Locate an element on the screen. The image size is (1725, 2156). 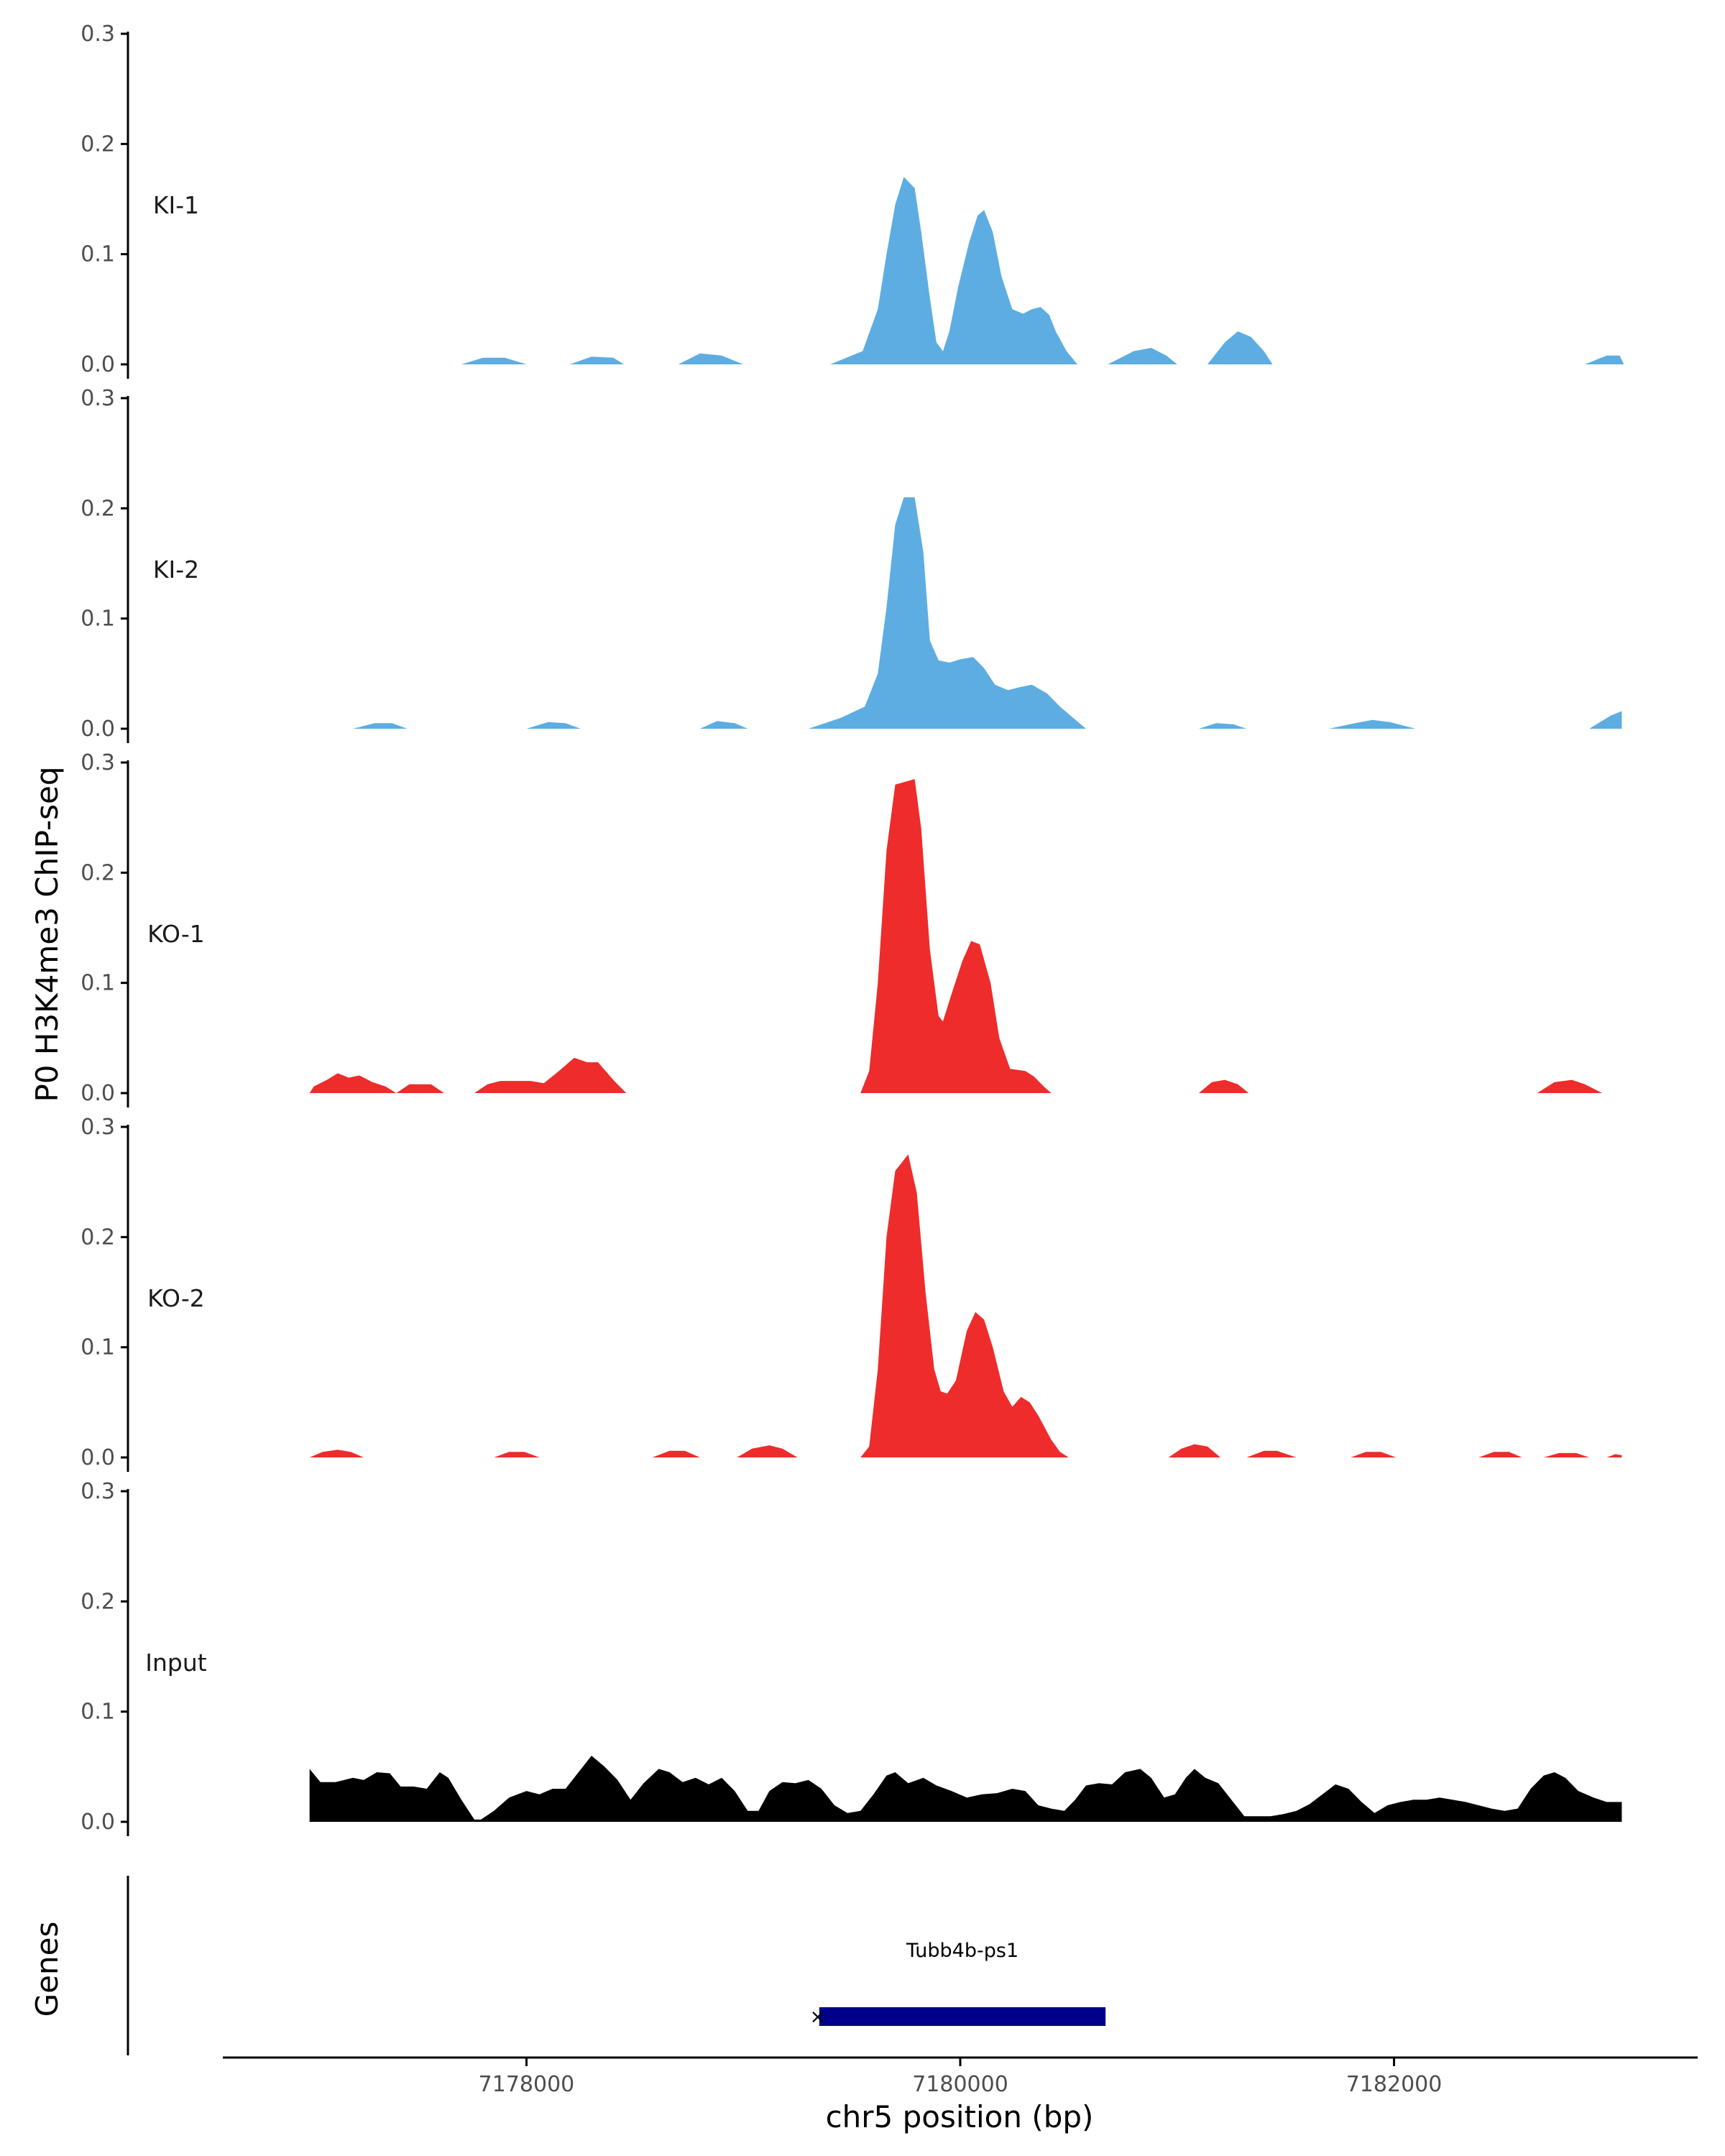
x-tick-label: 7182000 is located at coordinates (1394, 2084).